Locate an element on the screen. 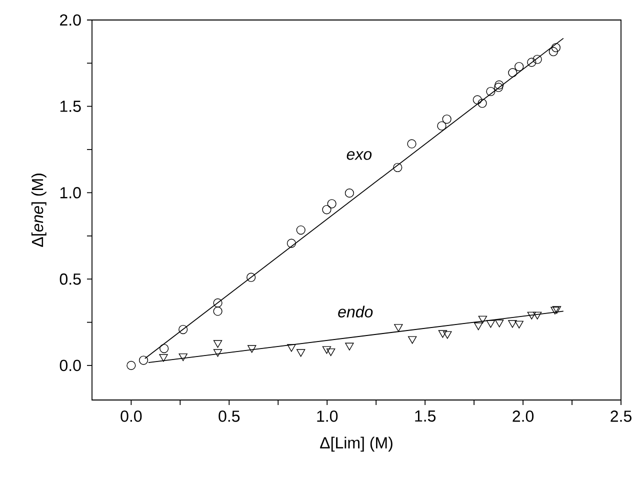 This screenshot has height=483, width=637. series-label: endo is located at coordinates (355, 312).